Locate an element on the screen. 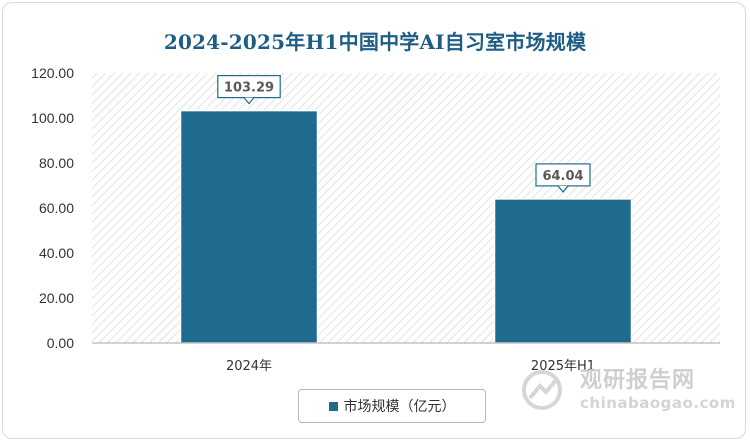 This screenshot has height=443, width=750. data-label: 64.04 is located at coordinates (562, 176).